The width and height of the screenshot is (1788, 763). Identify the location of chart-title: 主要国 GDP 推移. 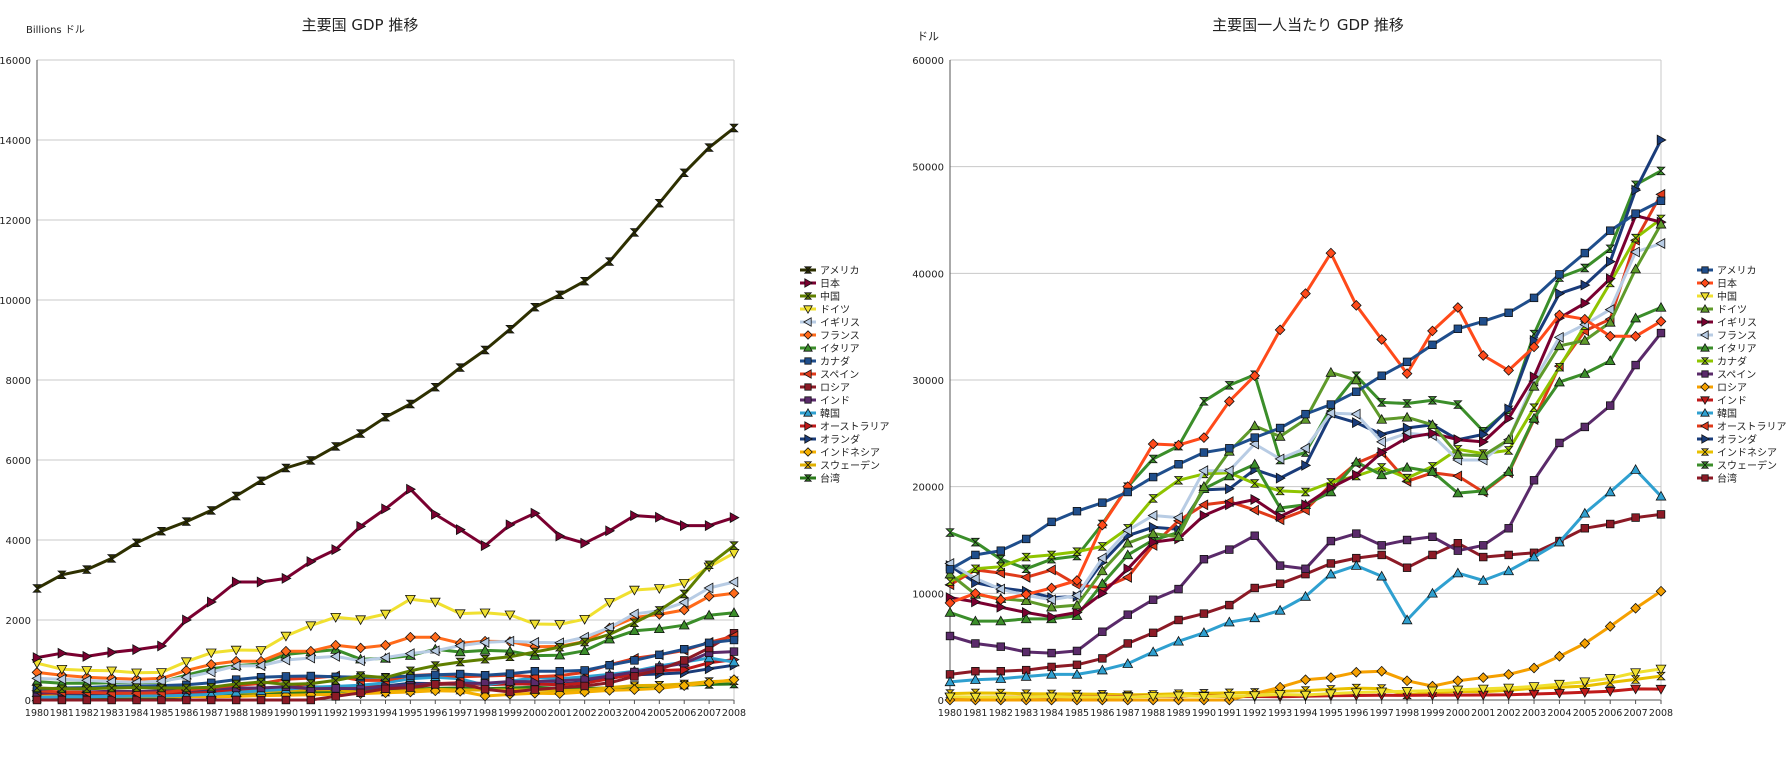
(360, 25).